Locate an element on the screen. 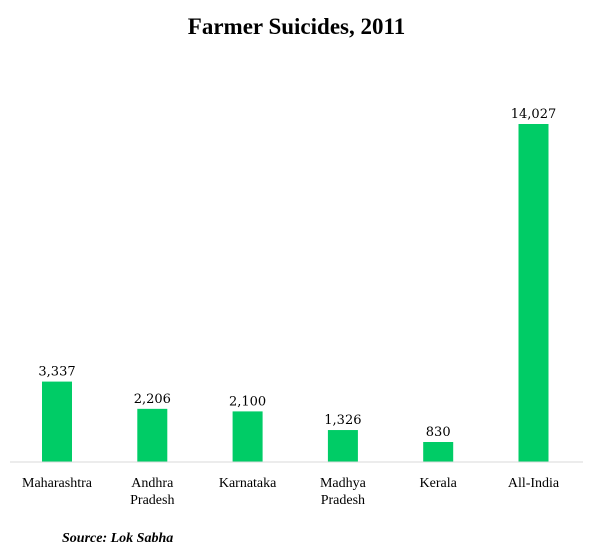 The width and height of the screenshot is (593, 557). category-label-karnataka: Karnataka is located at coordinates (248, 483).